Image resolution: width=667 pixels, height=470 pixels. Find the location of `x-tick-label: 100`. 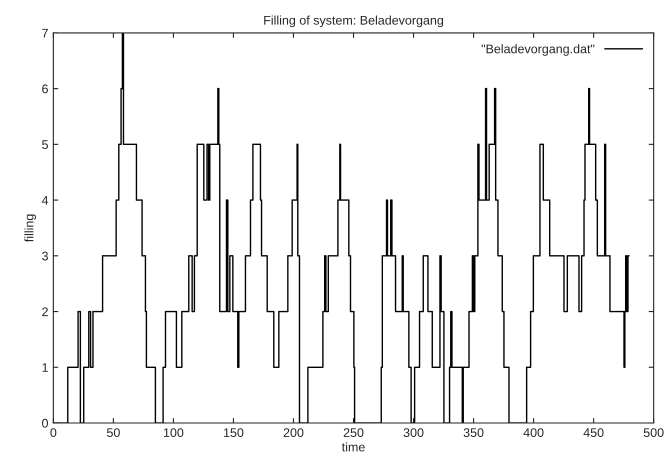

x-tick-label: 100 is located at coordinates (174, 433).